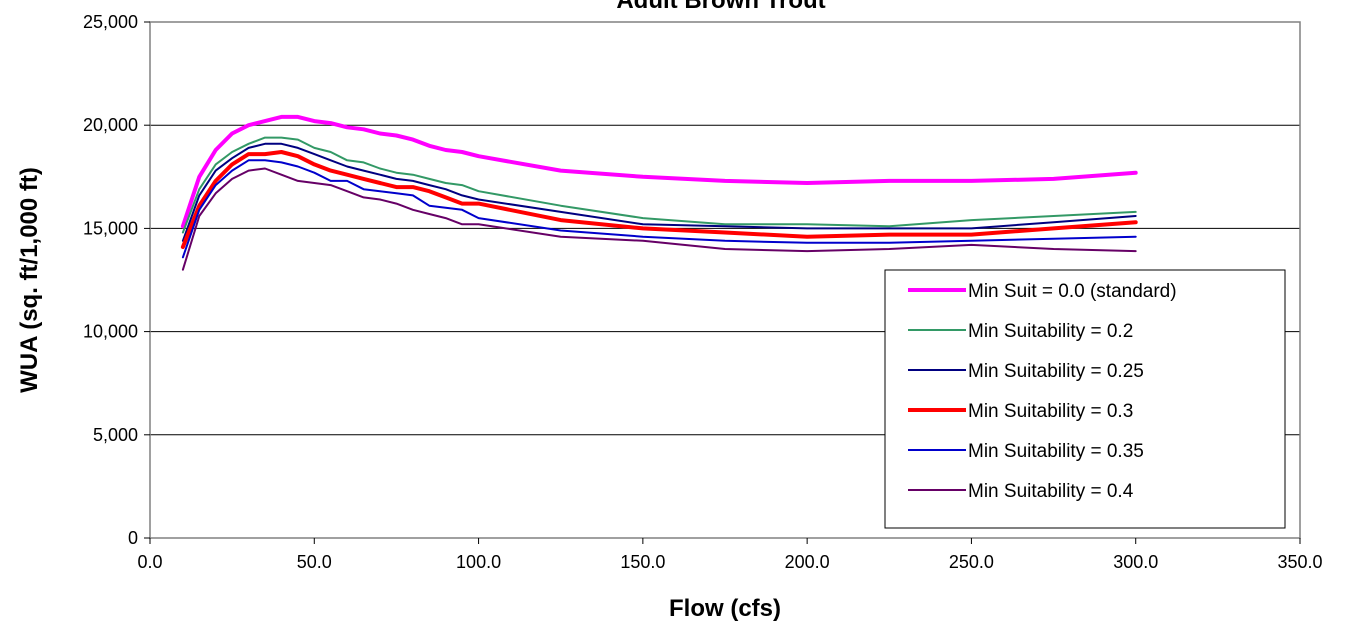 The image size is (1348, 628). Describe the element at coordinates (110, 22) in the screenshot. I see `y-tick-label: 25,000` at that location.